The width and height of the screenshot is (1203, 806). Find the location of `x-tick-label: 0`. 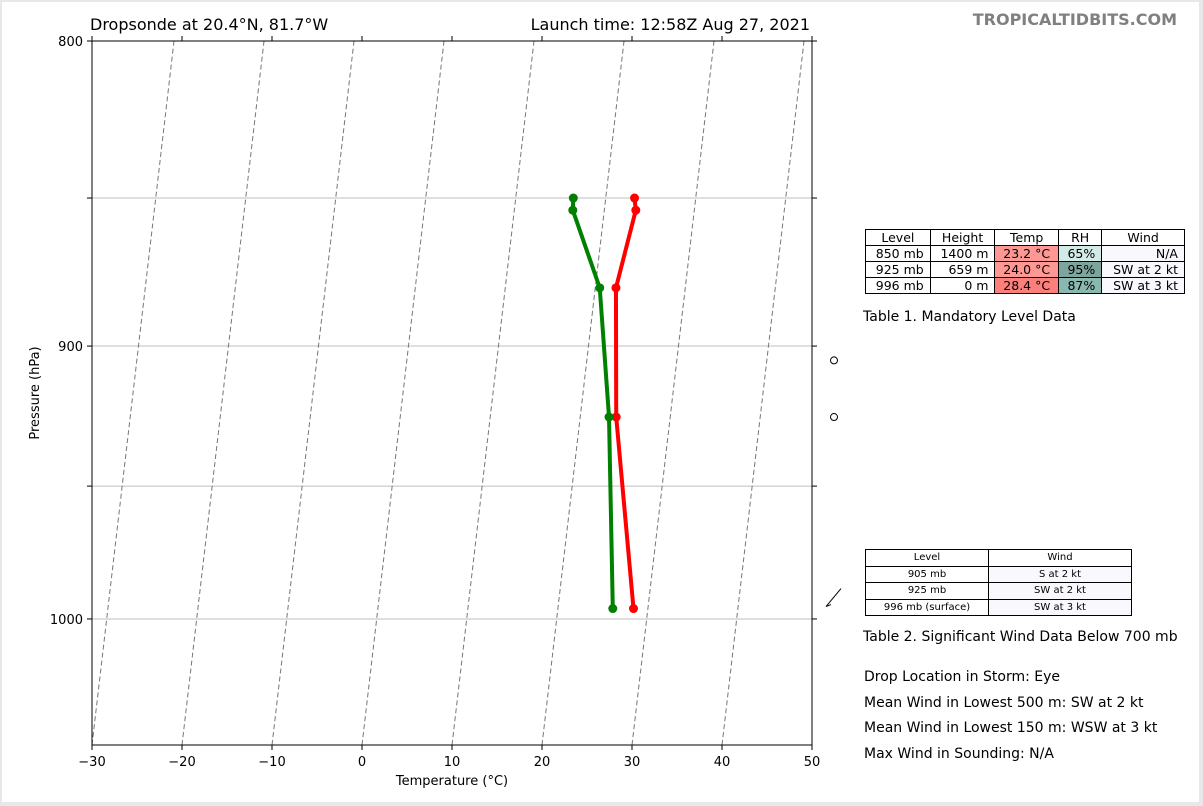

x-tick-label: 0 is located at coordinates (362, 762).